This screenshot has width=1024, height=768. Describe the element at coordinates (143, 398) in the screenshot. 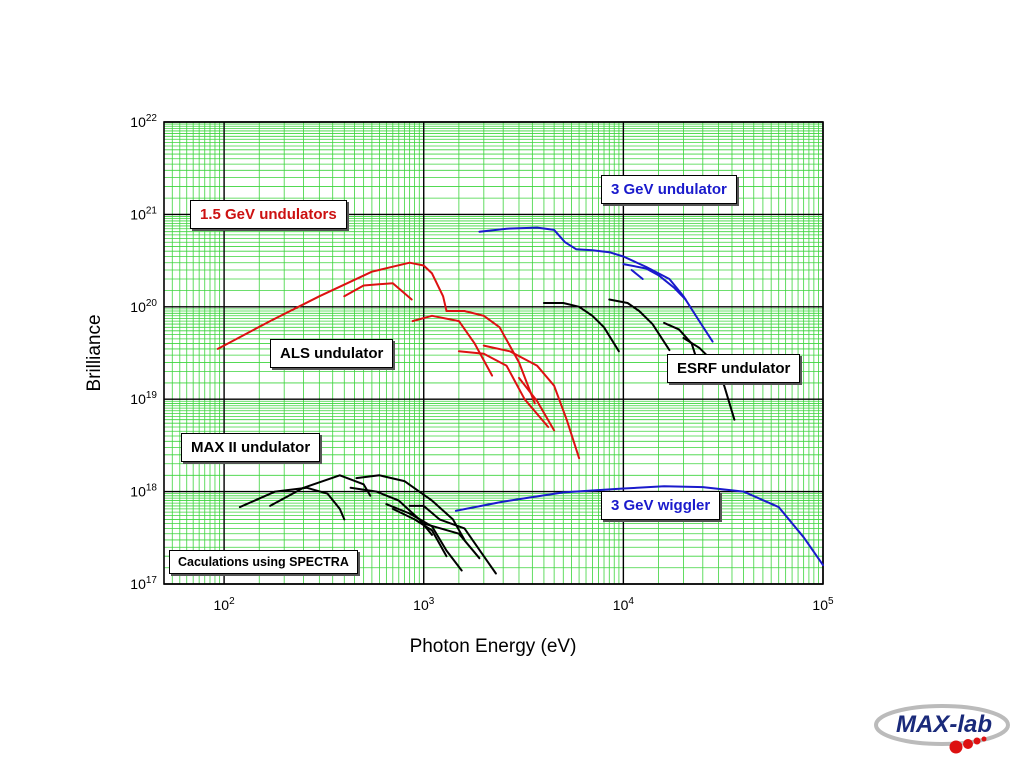

I see `y-tick-label: 1019` at that location.